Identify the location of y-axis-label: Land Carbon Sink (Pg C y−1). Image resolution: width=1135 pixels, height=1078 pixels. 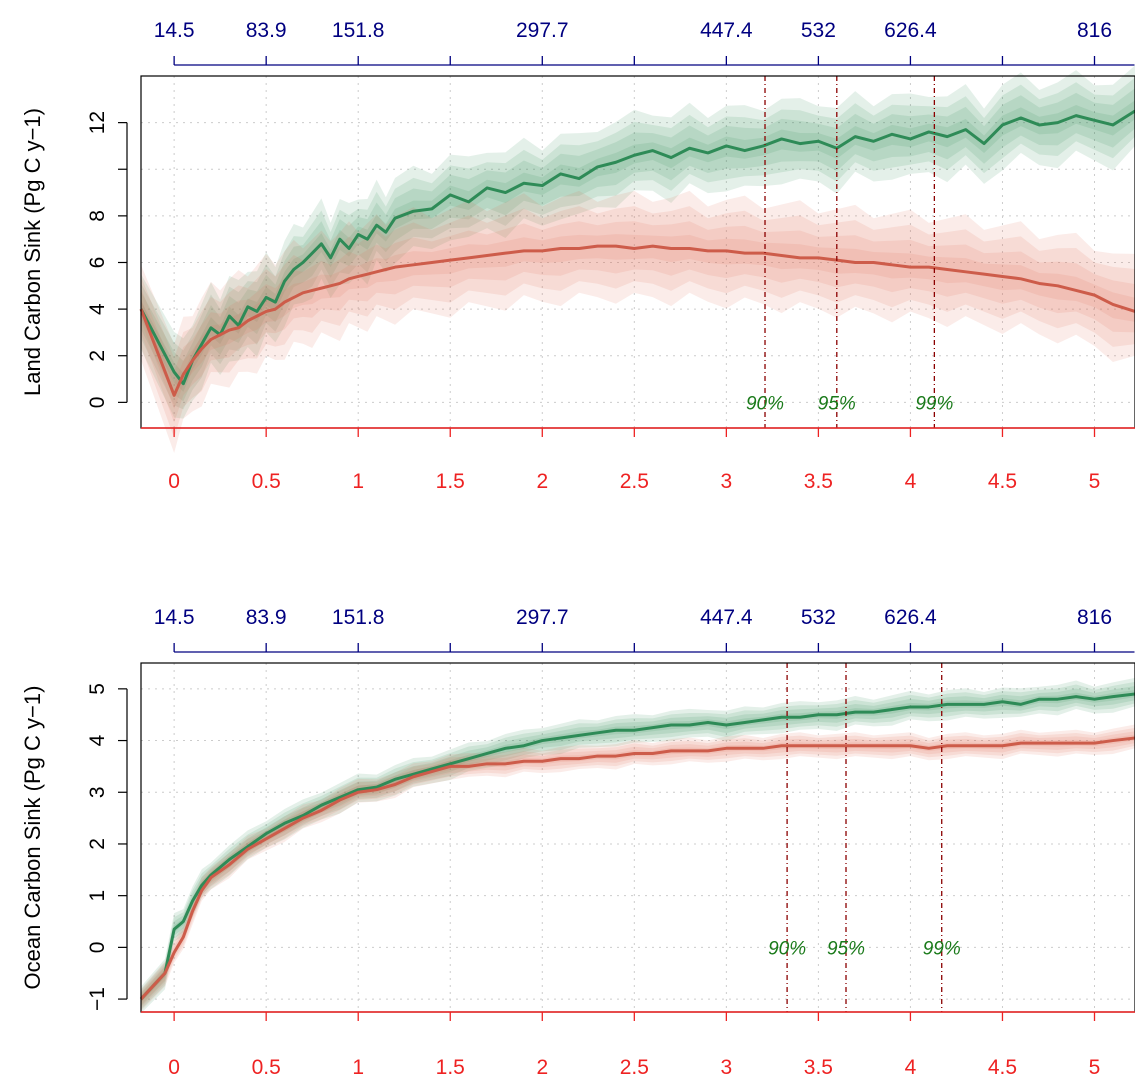
(32, 252).